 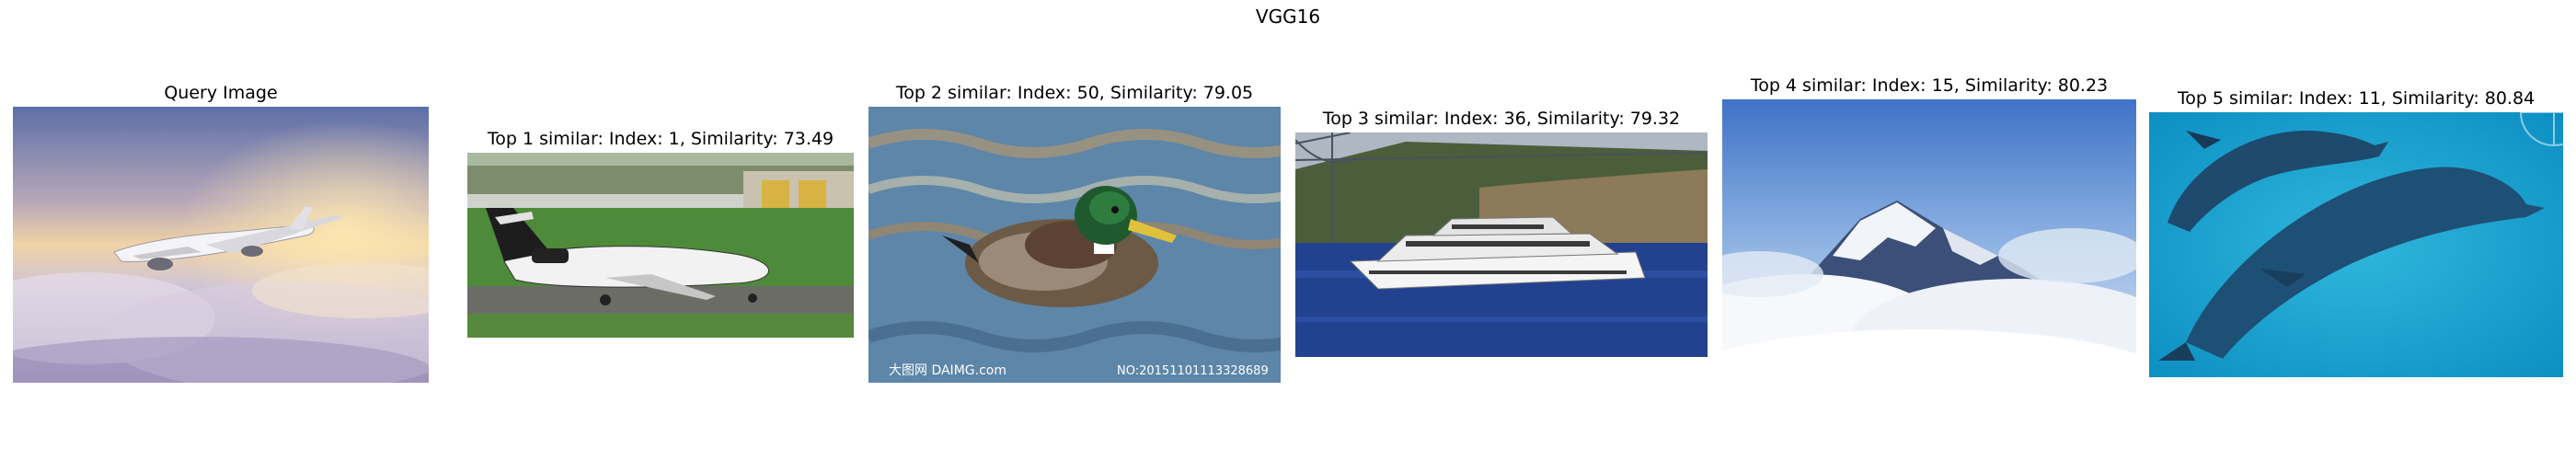 What do you see at coordinates (1288, 17) in the screenshot?
I see `figure-title: VGG16` at bounding box center [1288, 17].